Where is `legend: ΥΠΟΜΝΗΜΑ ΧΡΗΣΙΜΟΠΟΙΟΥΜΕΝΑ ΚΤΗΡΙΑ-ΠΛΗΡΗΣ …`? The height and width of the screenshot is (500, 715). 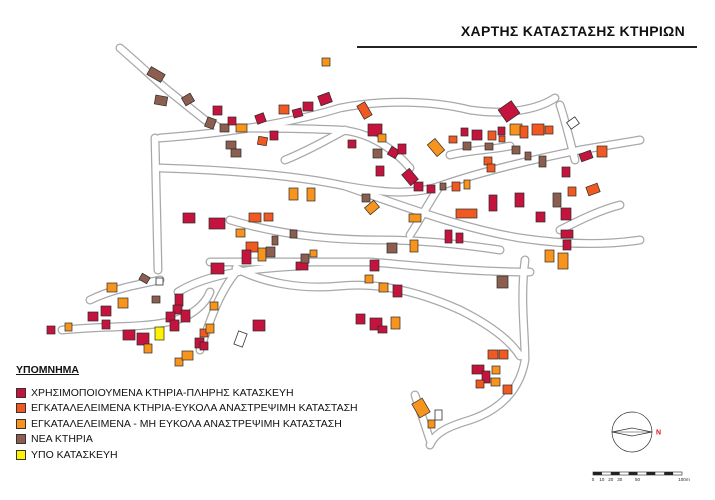
legend: ΥΠΟΜΝΗΜΑ ΧΡΗΣΙΜΟΠΟΙΟΥΜΕΝΑ ΚΤΗΡΙΑ-ΠΛΗΡΗΣ … is located at coordinates (187, 413).